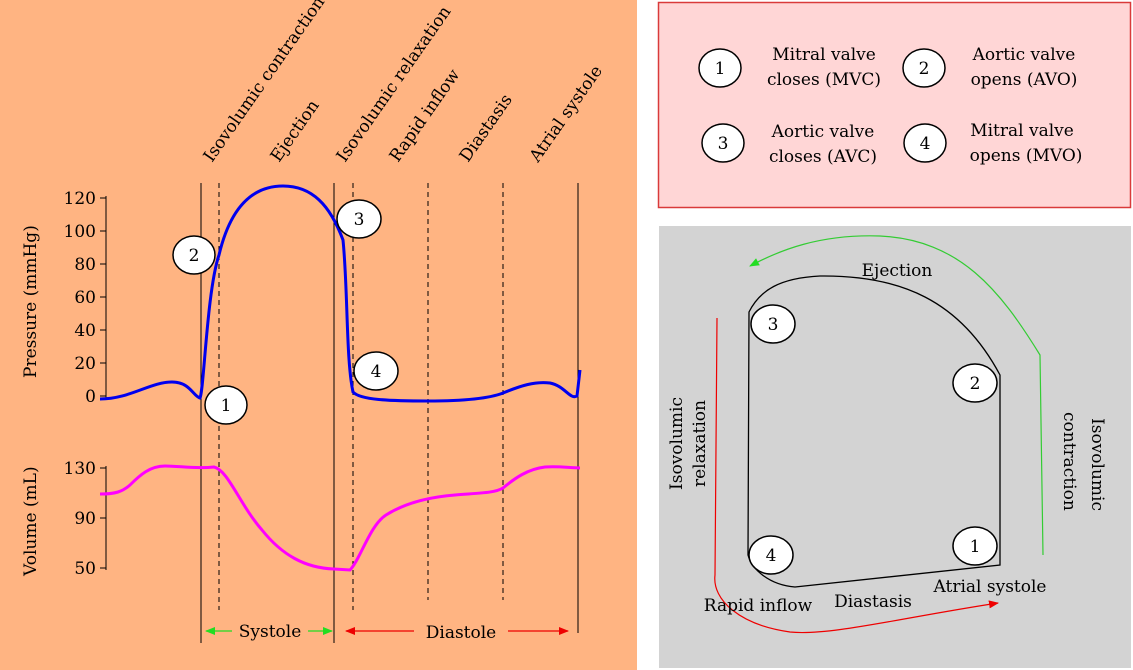  I want to click on loop-label-isovolumic-contraction-2: contraction, so click(1069, 461).